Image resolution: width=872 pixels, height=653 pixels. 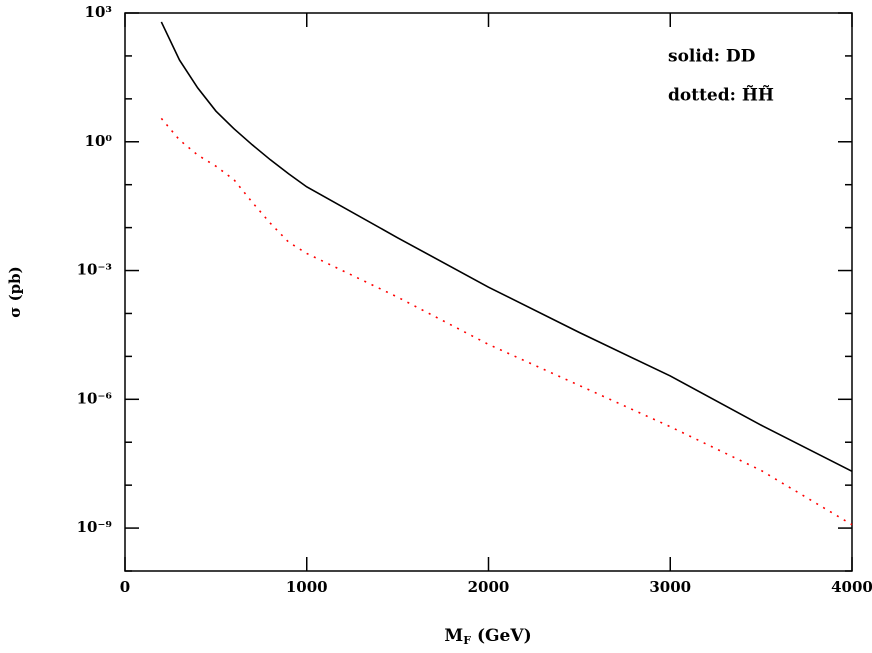 What do you see at coordinates (721, 95) in the screenshot?
I see `annotation: dotted: H̃H̃` at bounding box center [721, 95].